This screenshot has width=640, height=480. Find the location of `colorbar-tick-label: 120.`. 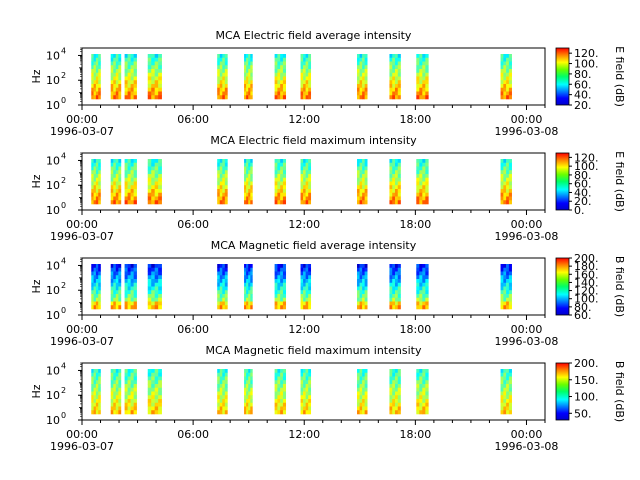

colorbar-tick-label: 120. is located at coordinates (586, 157).